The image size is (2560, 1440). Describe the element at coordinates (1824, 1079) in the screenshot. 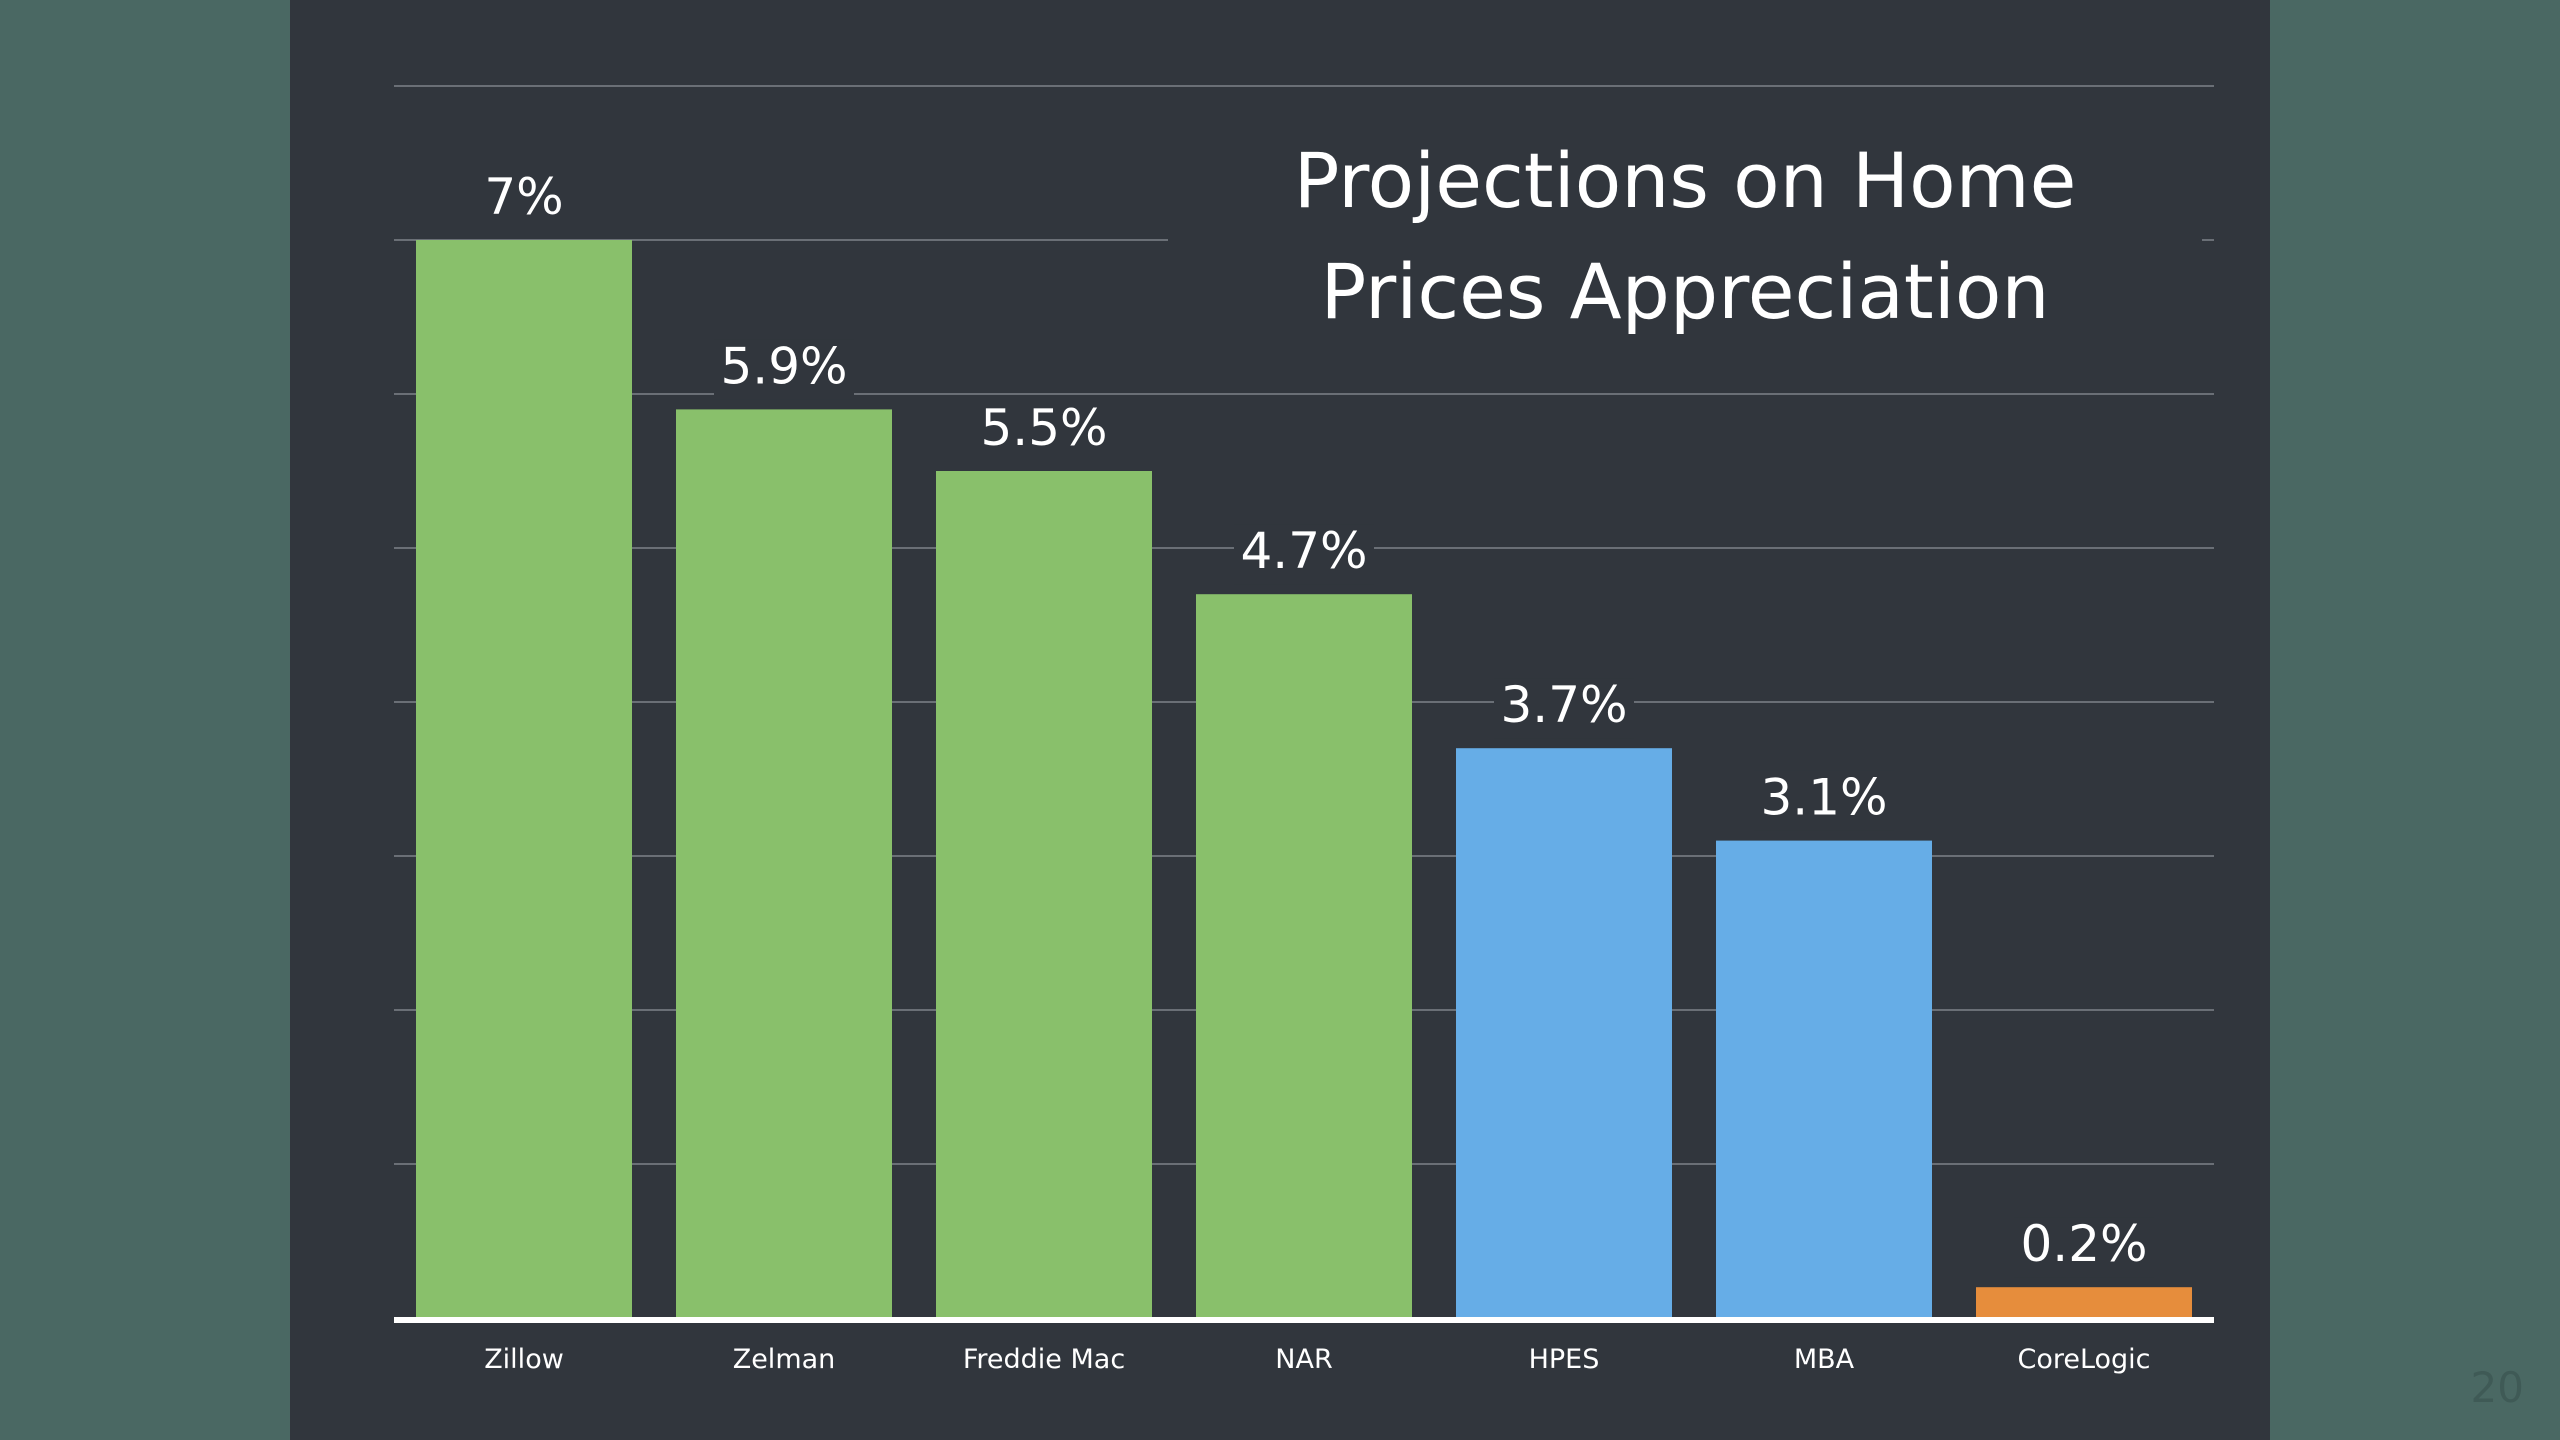

I see `bar-mba` at that location.